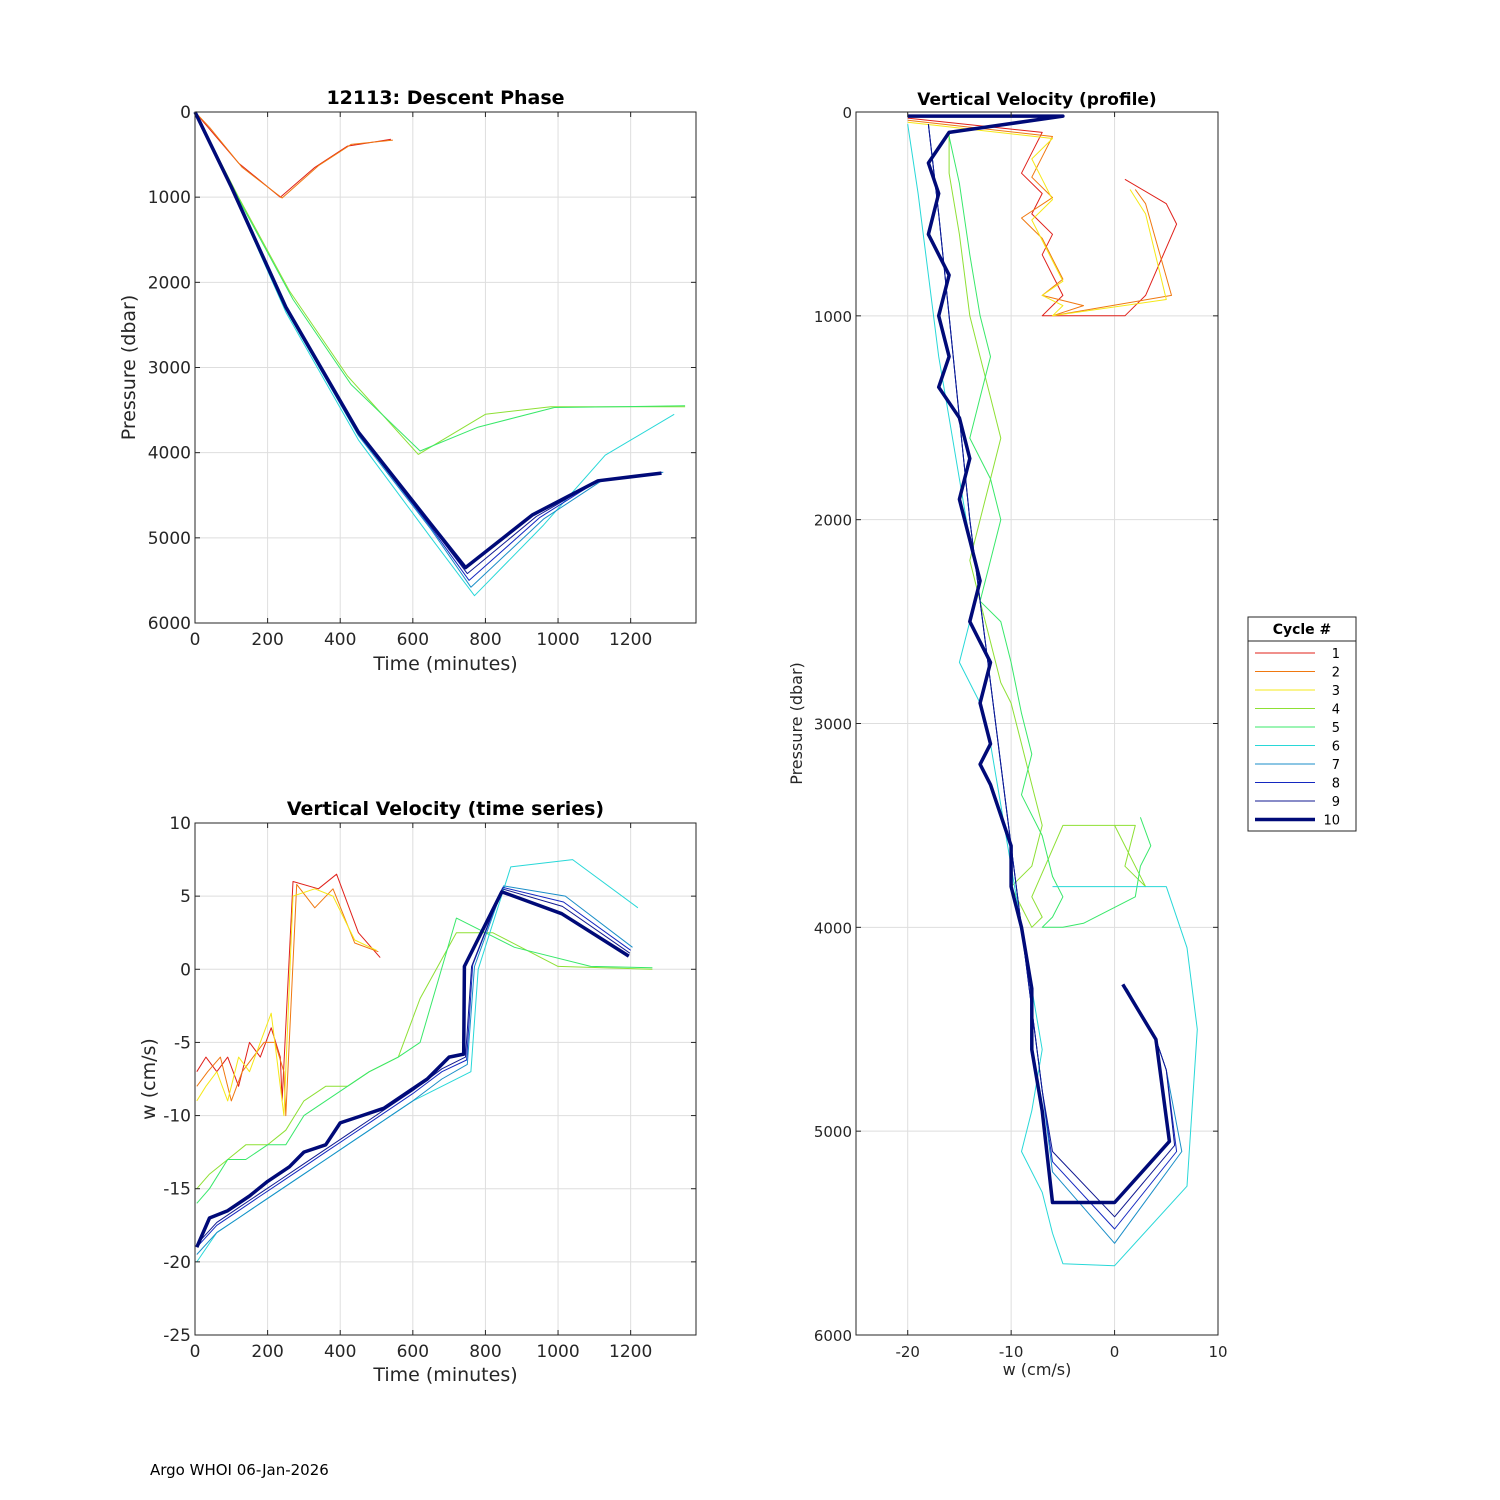 The width and height of the screenshot is (1500, 1500). What do you see at coordinates (340, 640) in the screenshot?
I see `descent-xtick-label-2: 400` at bounding box center [340, 640].